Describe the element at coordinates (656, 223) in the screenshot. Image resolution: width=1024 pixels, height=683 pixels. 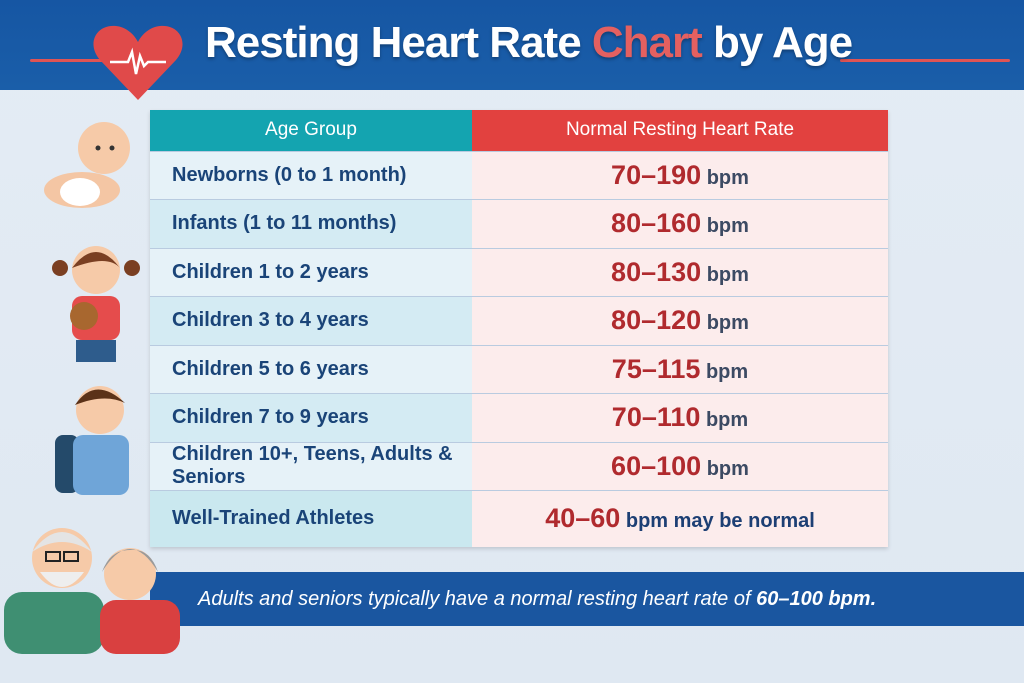
I see `rate-range: 80–160` at that location.